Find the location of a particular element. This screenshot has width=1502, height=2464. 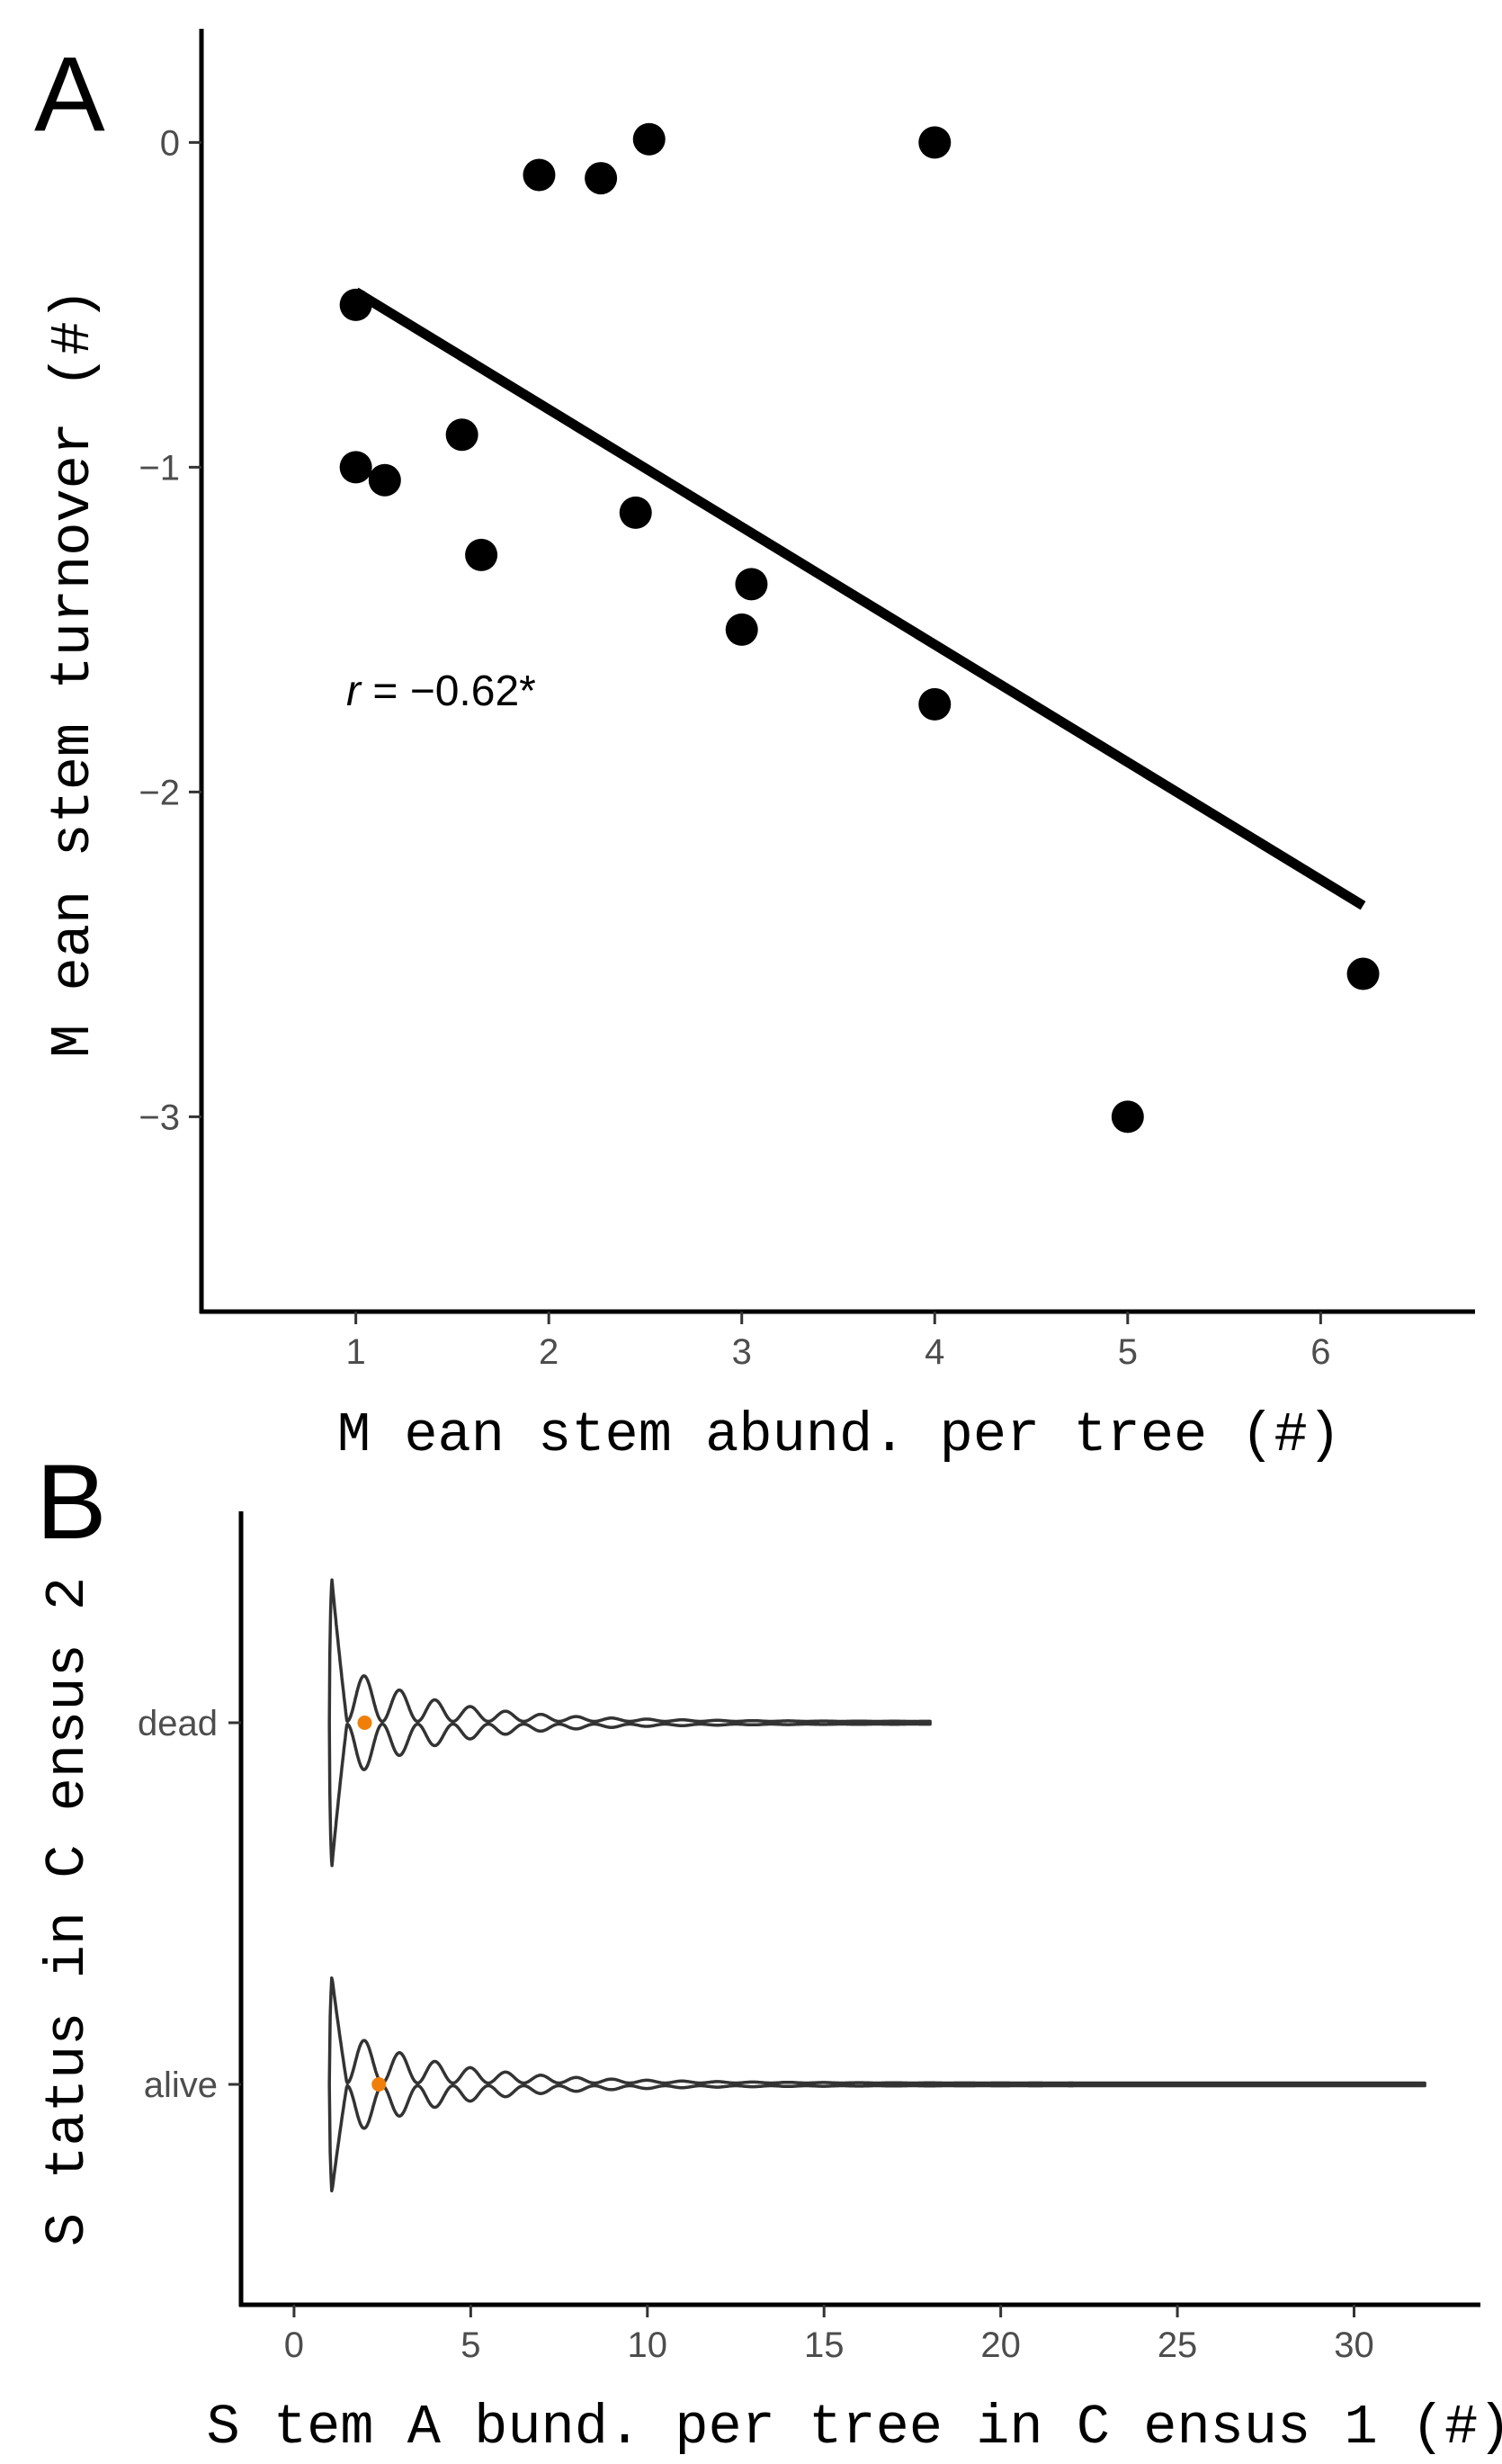

panel-b-y-axis-title: S tatus in C ensus 2 is located at coordinates (68, 1911).